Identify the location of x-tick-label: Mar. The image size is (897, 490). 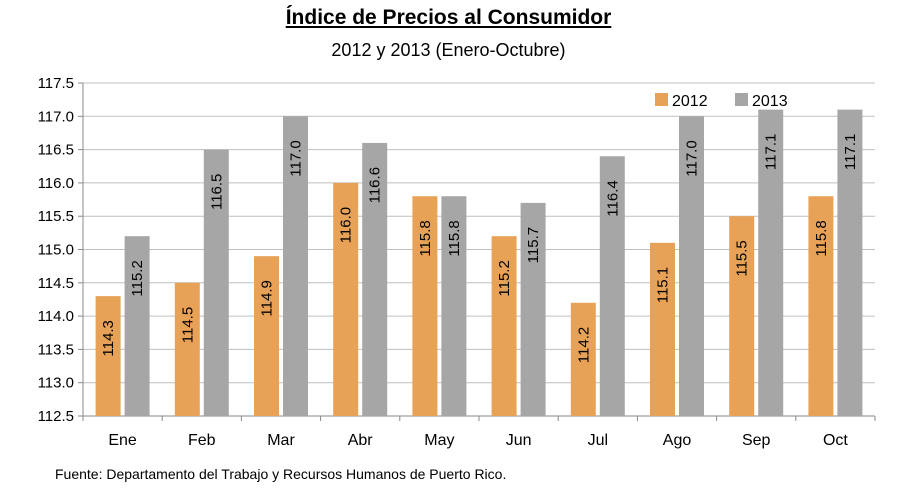
(281, 440).